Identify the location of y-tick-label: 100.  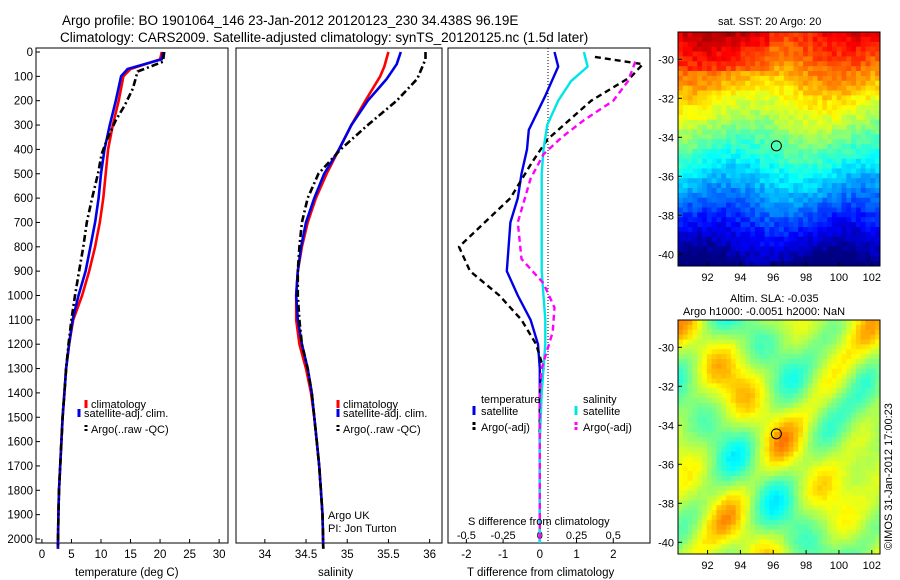
(23, 77).